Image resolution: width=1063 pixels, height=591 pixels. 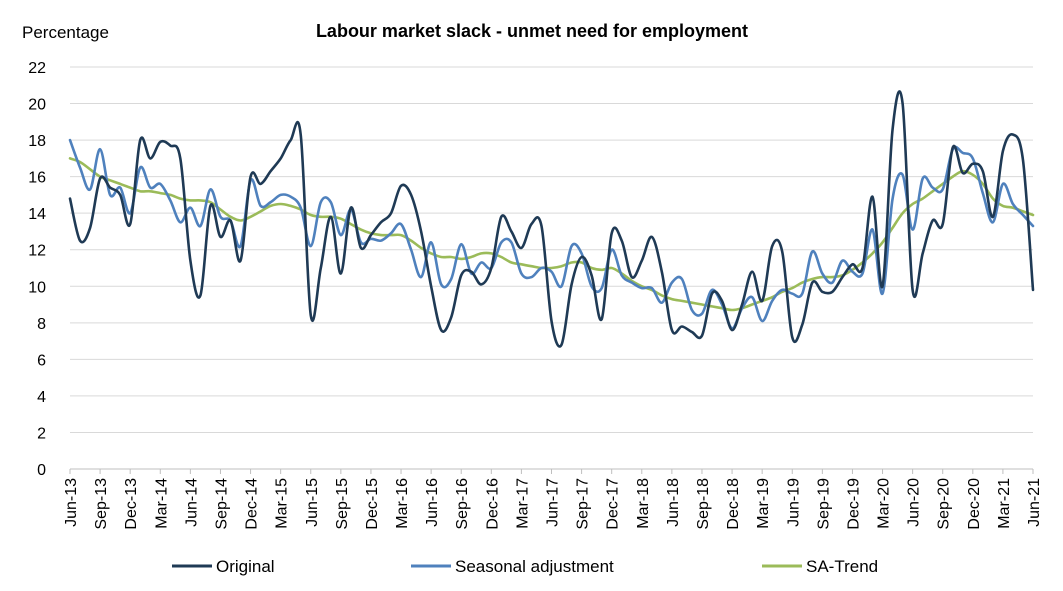 I want to click on x-tick-label-Sep-19: Sep-19, so click(x=823, y=504).